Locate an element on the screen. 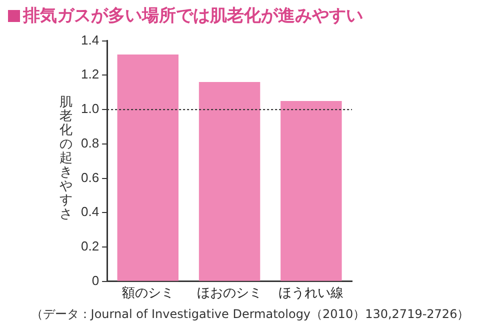  text: 肌老化の起きやすさ is located at coordinates (66, 158).